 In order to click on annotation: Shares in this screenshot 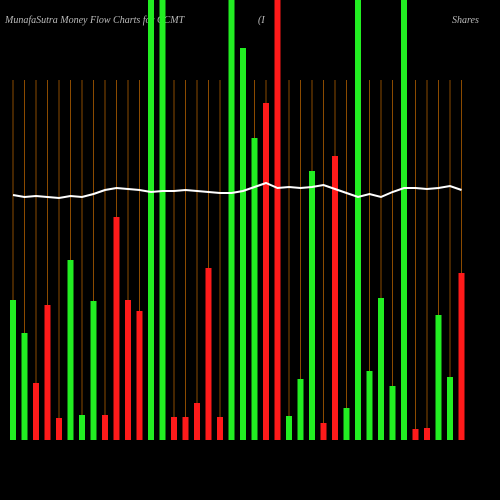, I will do `click(465, 20)`.